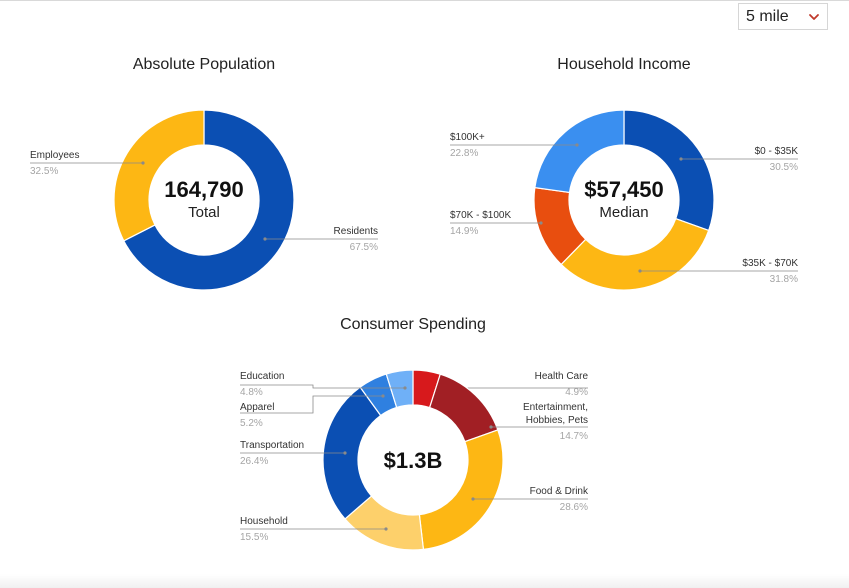 Image resolution: width=849 pixels, height=588 pixels. I want to click on slice-35k-70k, so click(635, 254).